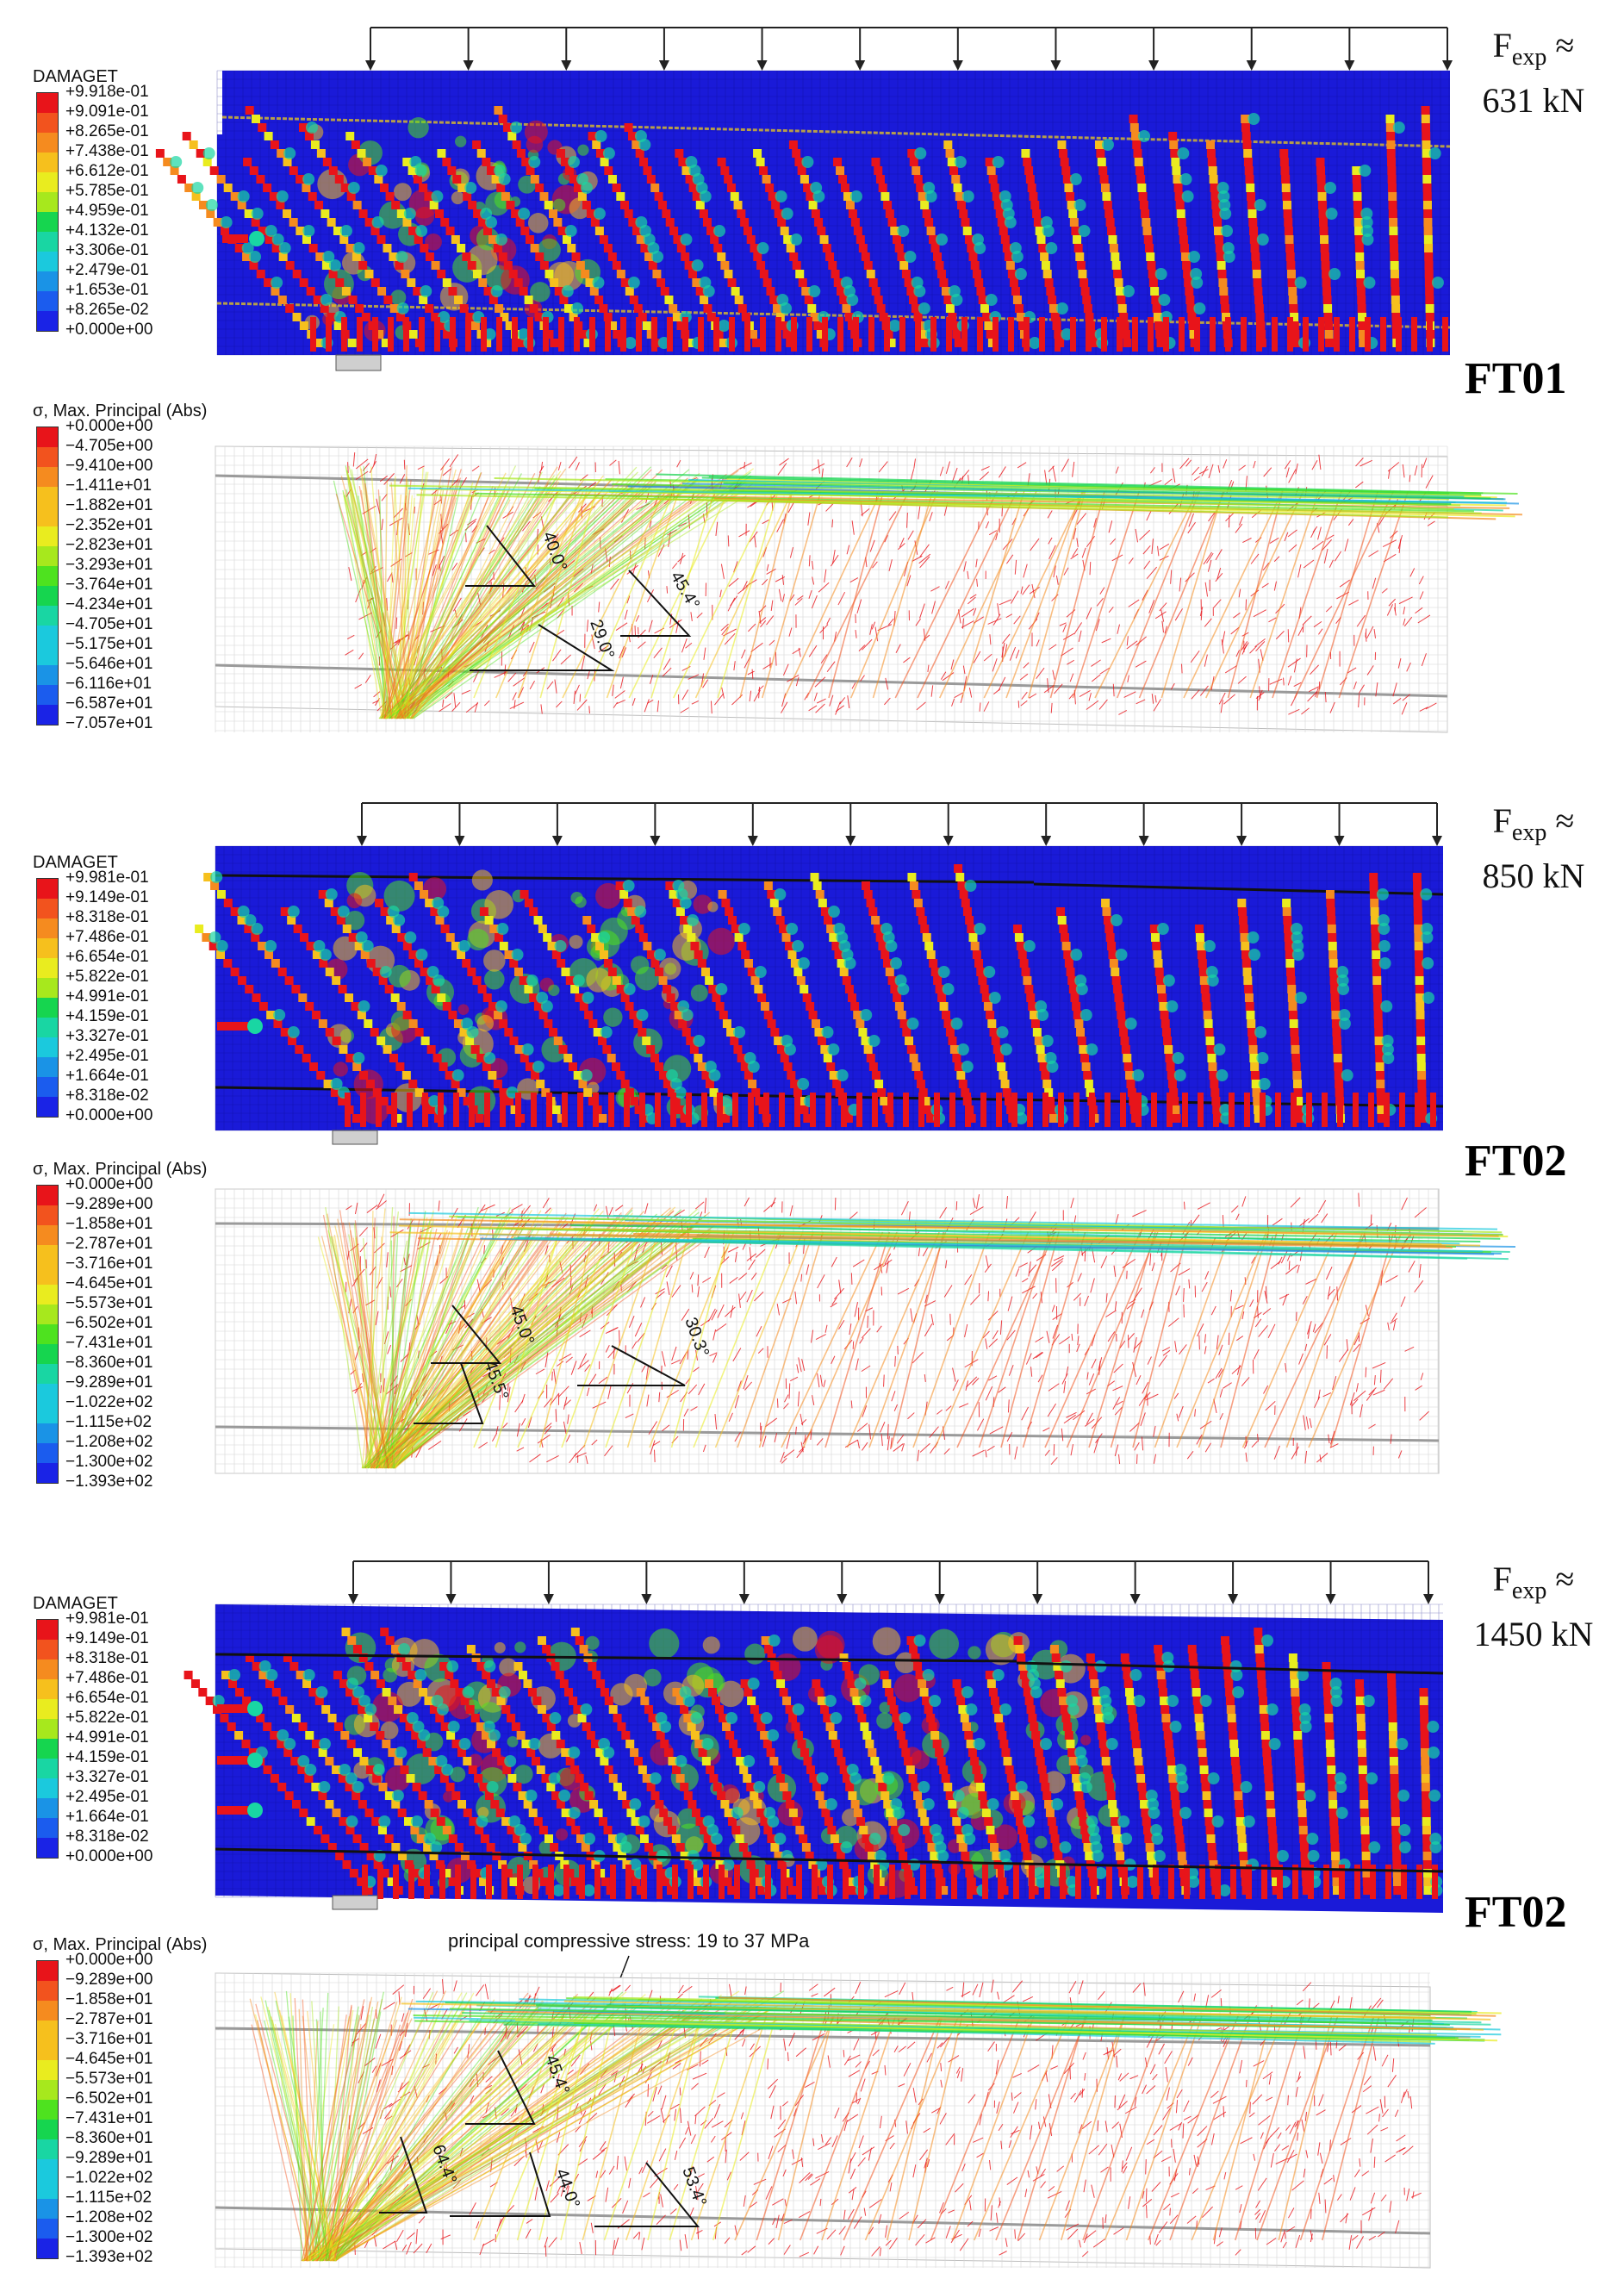 The width and height of the screenshot is (1624, 2279). What do you see at coordinates (109, 2059) in the screenshot?
I see `legend-tick-label: −4.645e+01` at bounding box center [109, 2059].